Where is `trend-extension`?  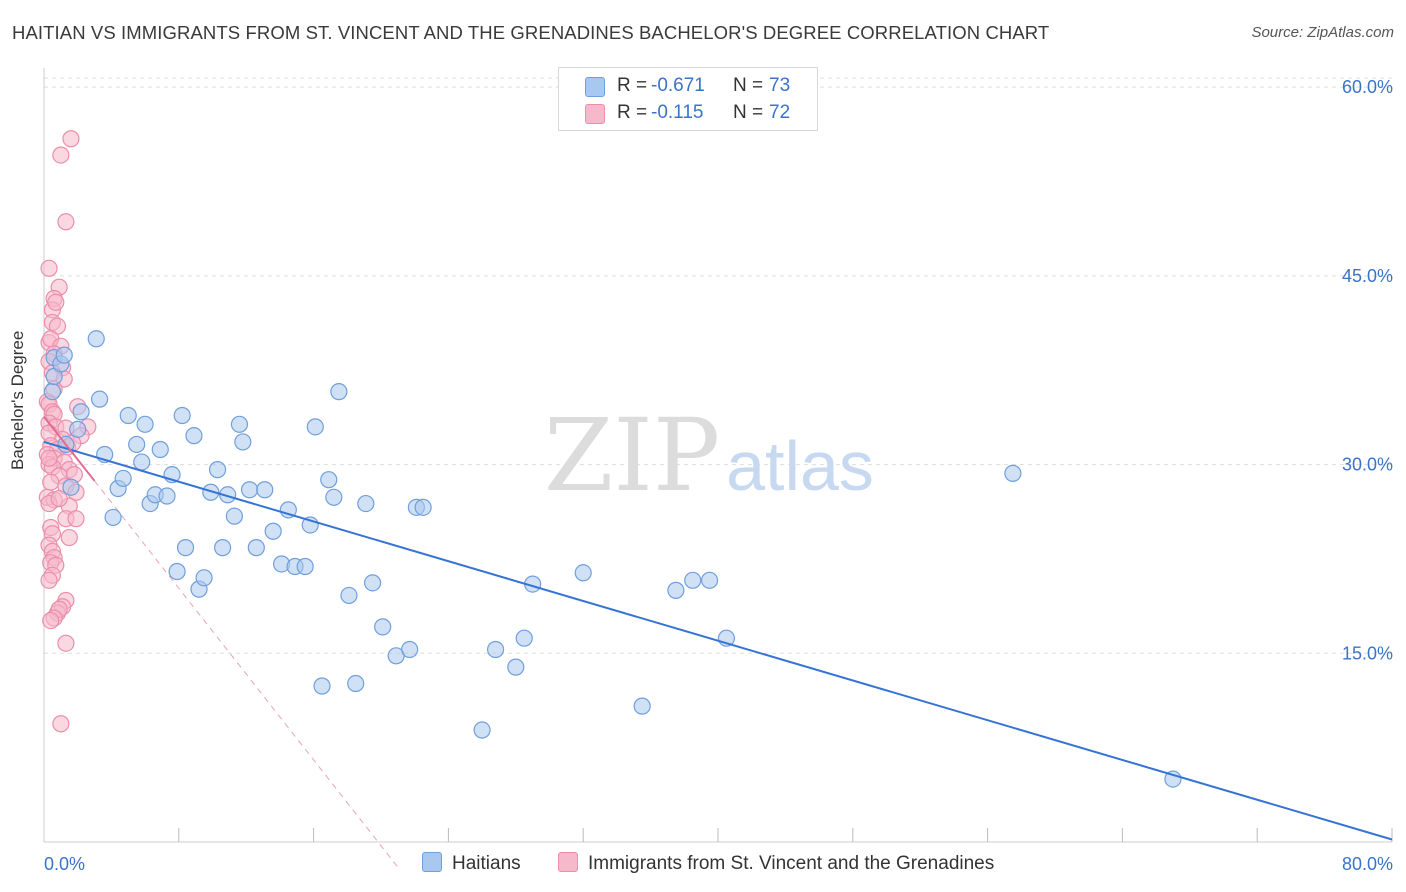
trend-extension is located at coordinates (246, 674).